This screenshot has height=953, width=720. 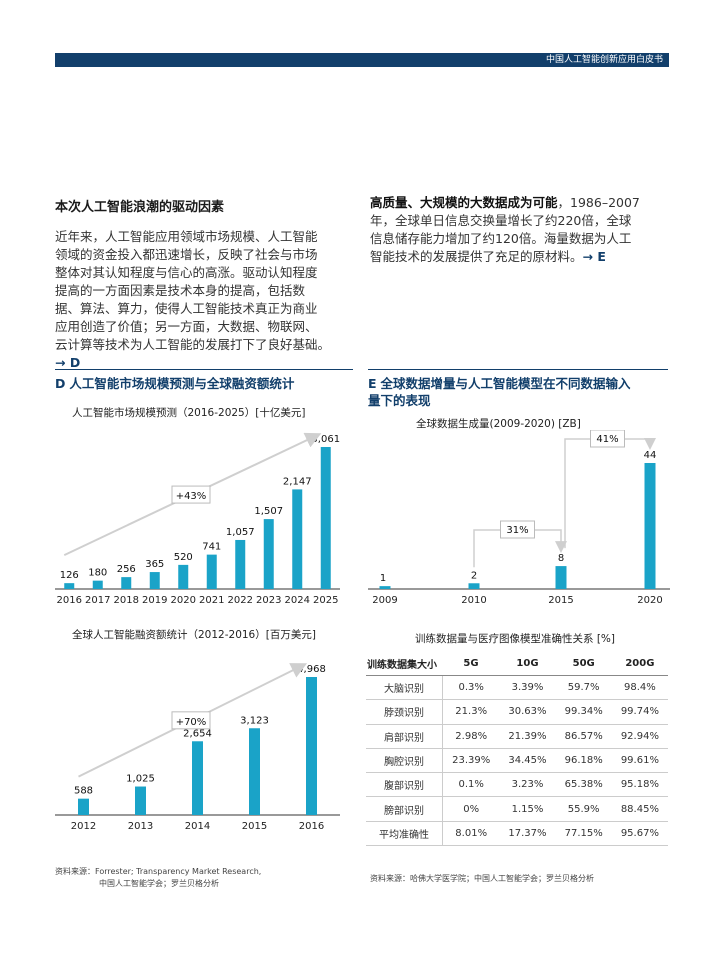 What do you see at coordinates (404, 712) in the screenshot?
I see `row-label: 脖颈识别` at bounding box center [404, 712].